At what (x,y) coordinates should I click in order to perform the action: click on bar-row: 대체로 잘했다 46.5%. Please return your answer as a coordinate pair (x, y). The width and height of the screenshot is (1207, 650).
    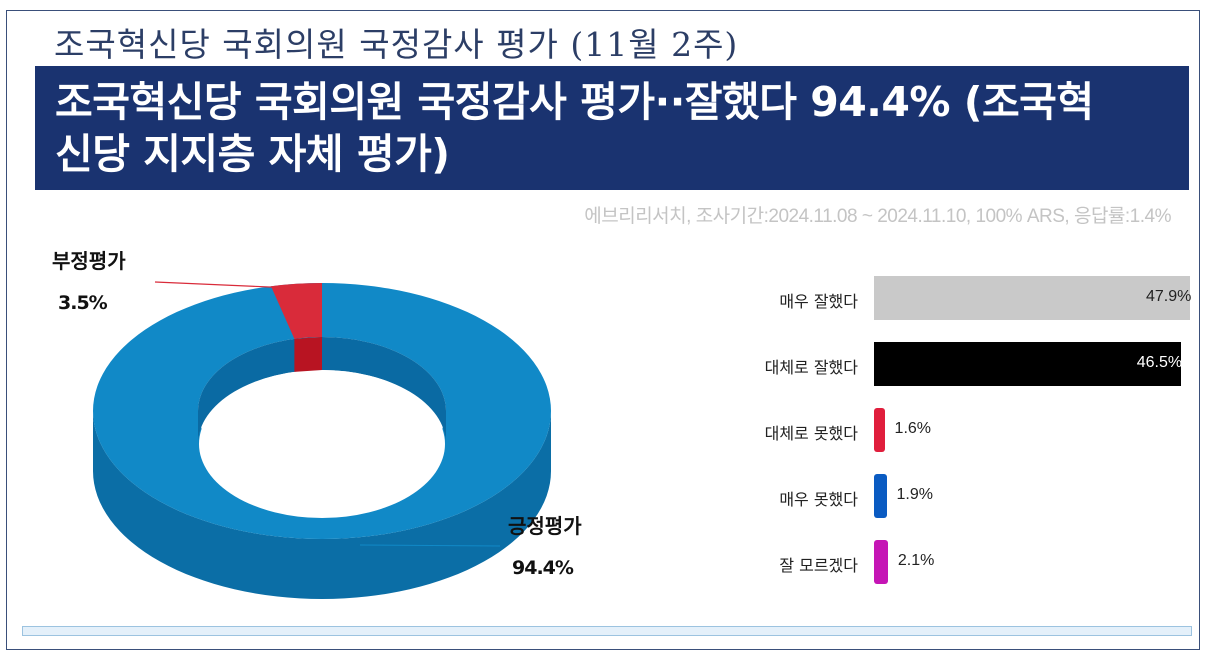
    Looking at the image, I should click on (945, 365).